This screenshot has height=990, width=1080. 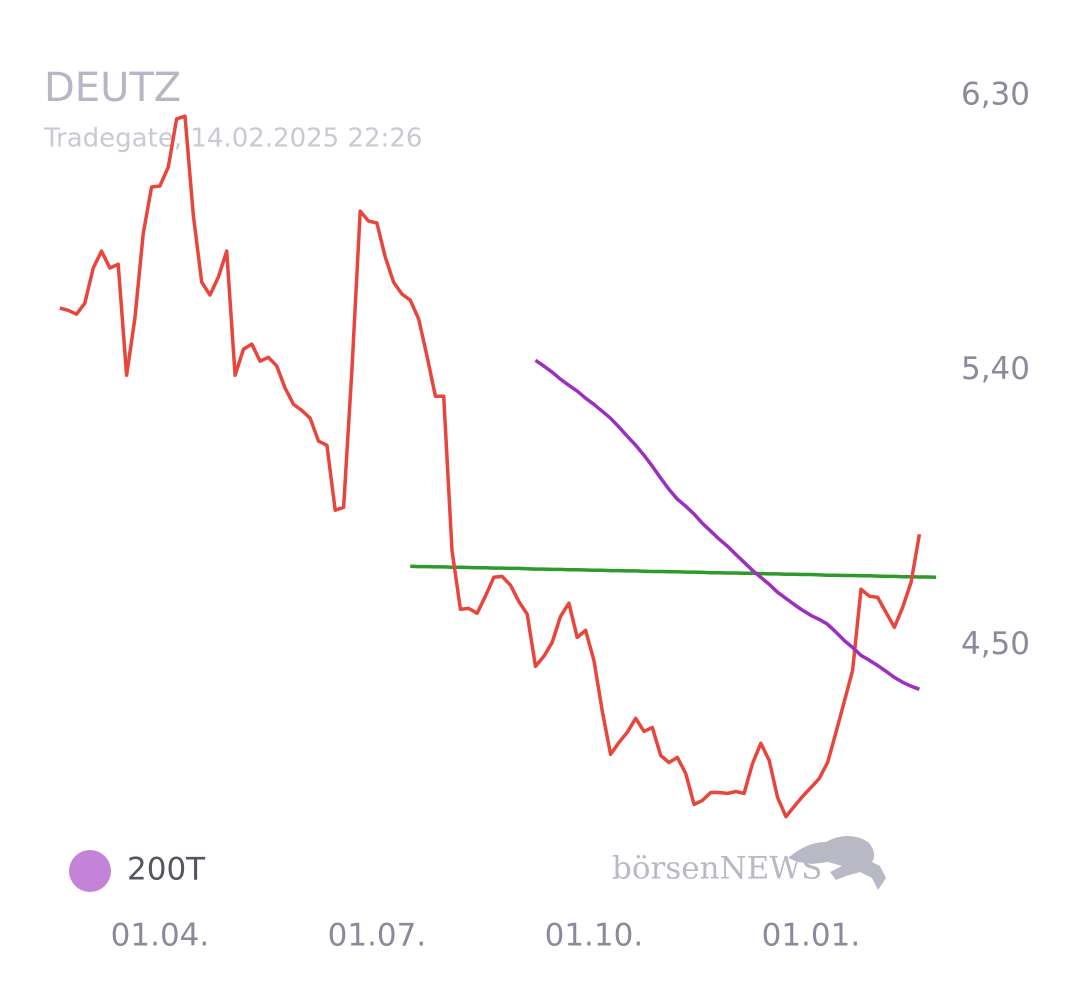 What do you see at coordinates (112, 88) in the screenshot?
I see `chart-title: DEUTZ` at bounding box center [112, 88].